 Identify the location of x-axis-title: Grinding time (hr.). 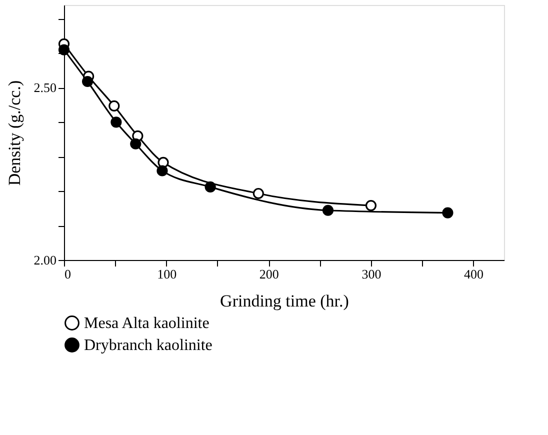
(284, 301).